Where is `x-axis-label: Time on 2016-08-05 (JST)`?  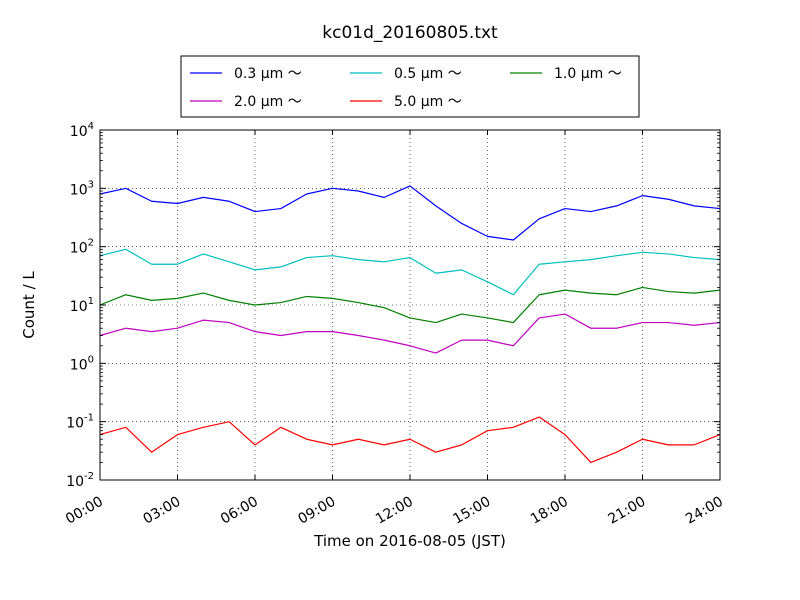
x-axis-label: Time on 2016-08-05 (JST) is located at coordinates (409, 541).